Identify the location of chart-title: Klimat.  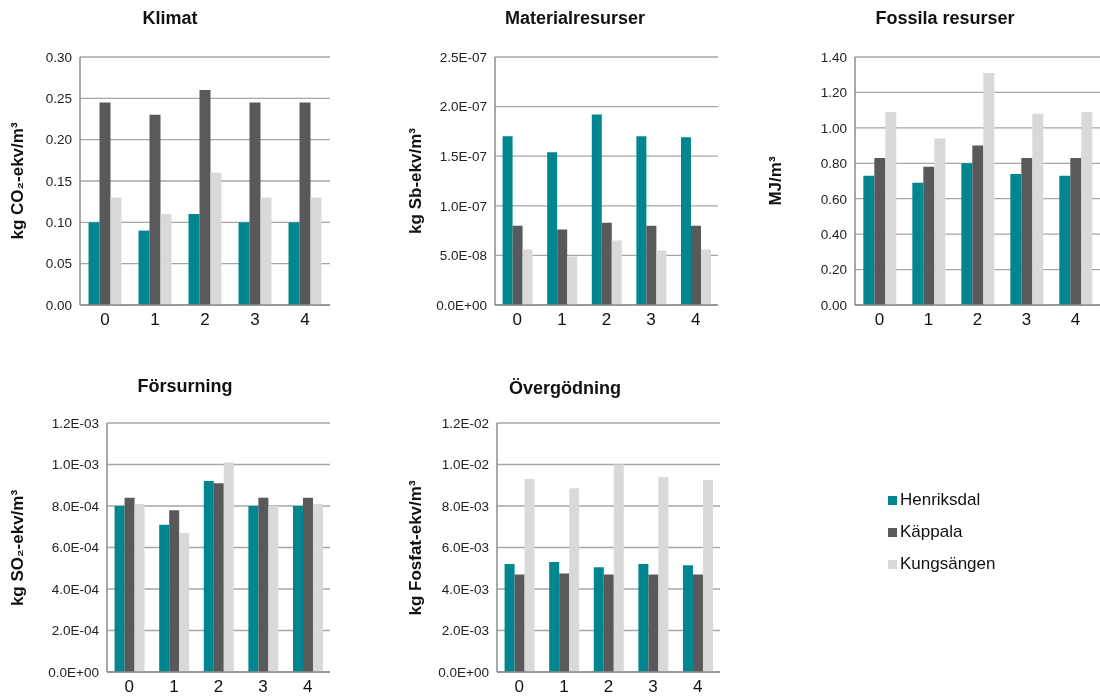
(170, 18).